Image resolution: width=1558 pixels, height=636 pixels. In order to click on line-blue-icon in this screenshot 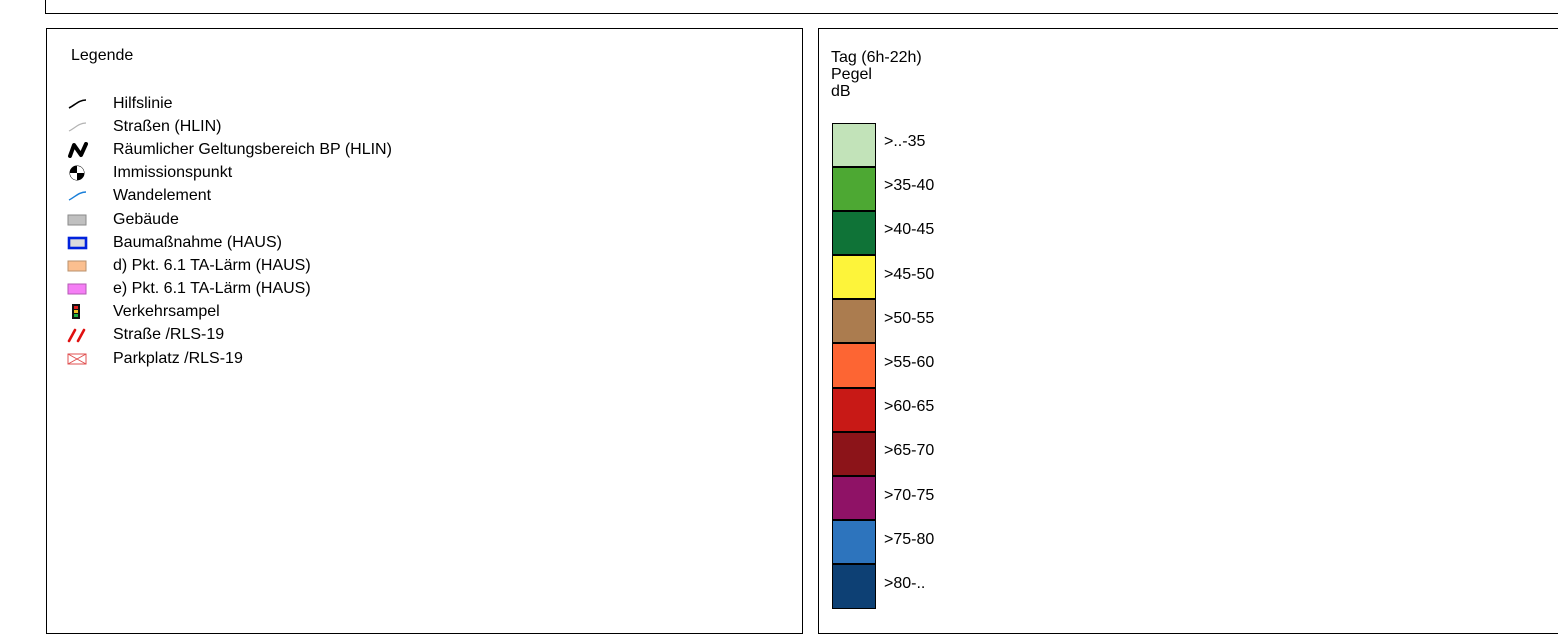, I will do `click(82, 196)`.